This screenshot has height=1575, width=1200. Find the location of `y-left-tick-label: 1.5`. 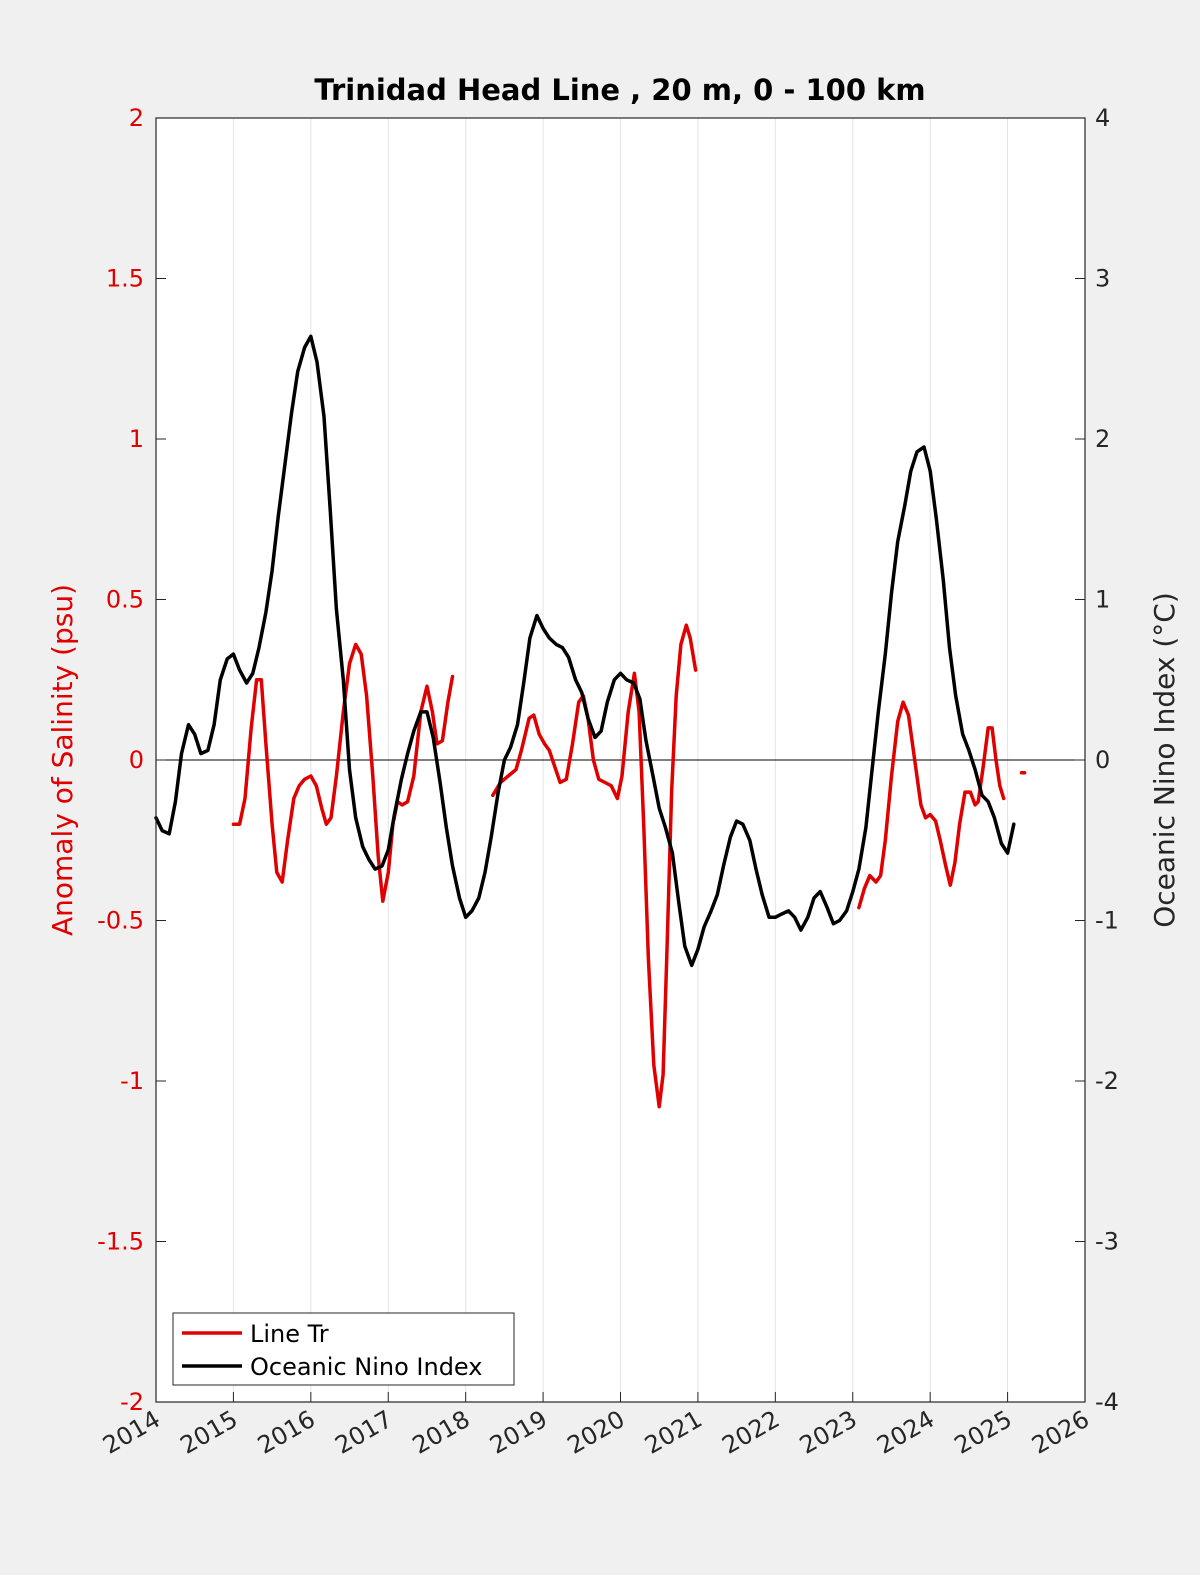

y-left-tick-label: 1.5 is located at coordinates (125, 279).